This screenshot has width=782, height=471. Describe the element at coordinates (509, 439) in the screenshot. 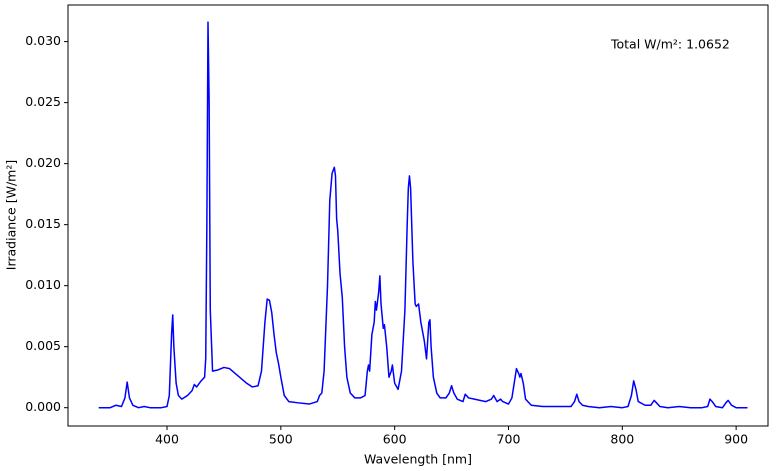

I see `x-tick-label: 700` at that location.